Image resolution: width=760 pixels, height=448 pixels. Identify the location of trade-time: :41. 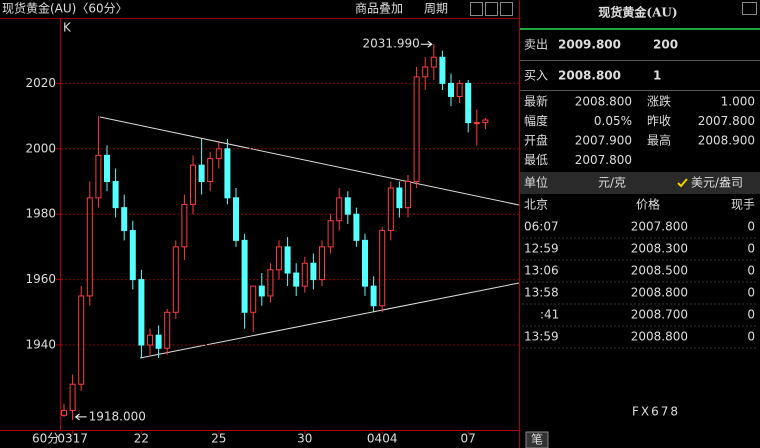
(549, 315).